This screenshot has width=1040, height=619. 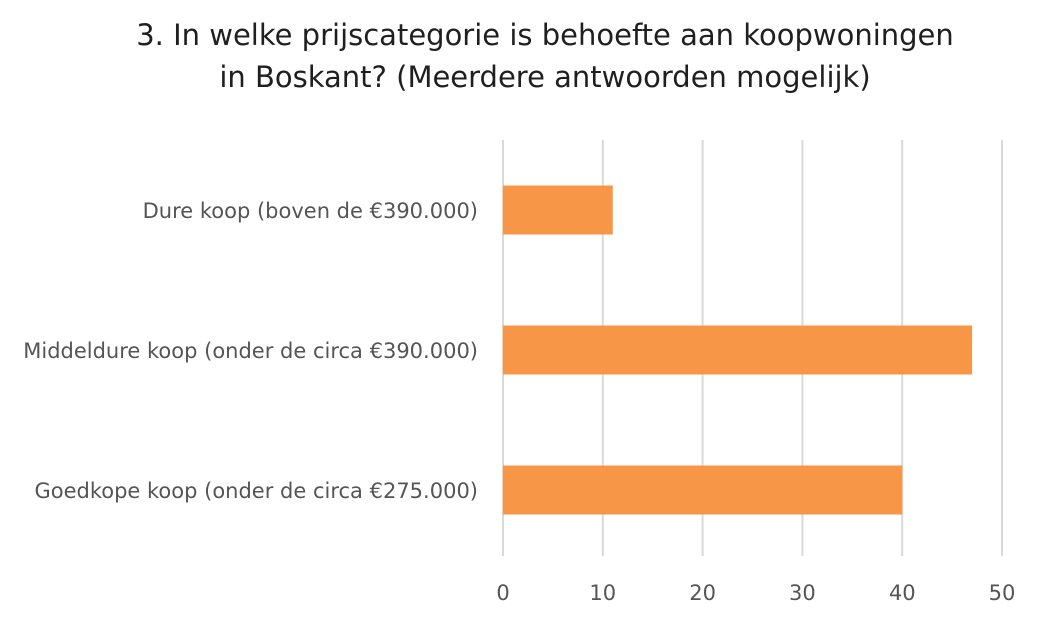 What do you see at coordinates (602, 593) in the screenshot?
I see `x-tick-label: 10` at bounding box center [602, 593].